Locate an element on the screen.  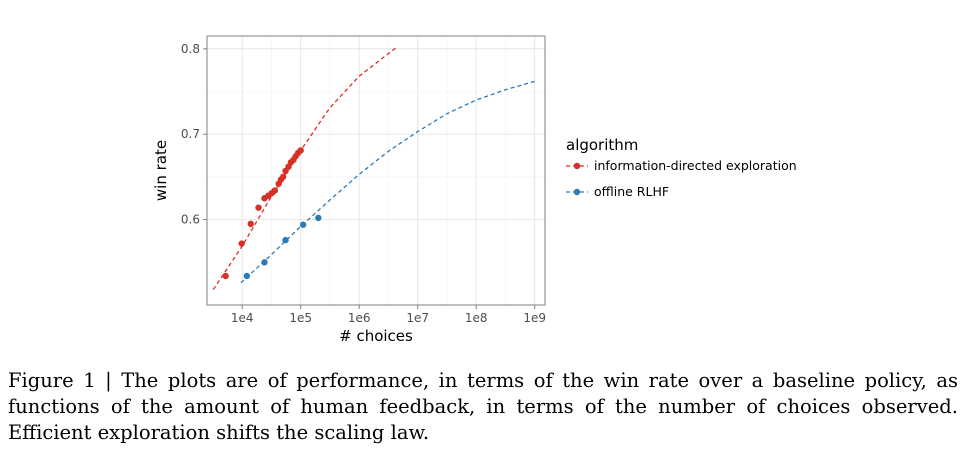
x-tick-label: 1e4 is located at coordinates (242, 318).